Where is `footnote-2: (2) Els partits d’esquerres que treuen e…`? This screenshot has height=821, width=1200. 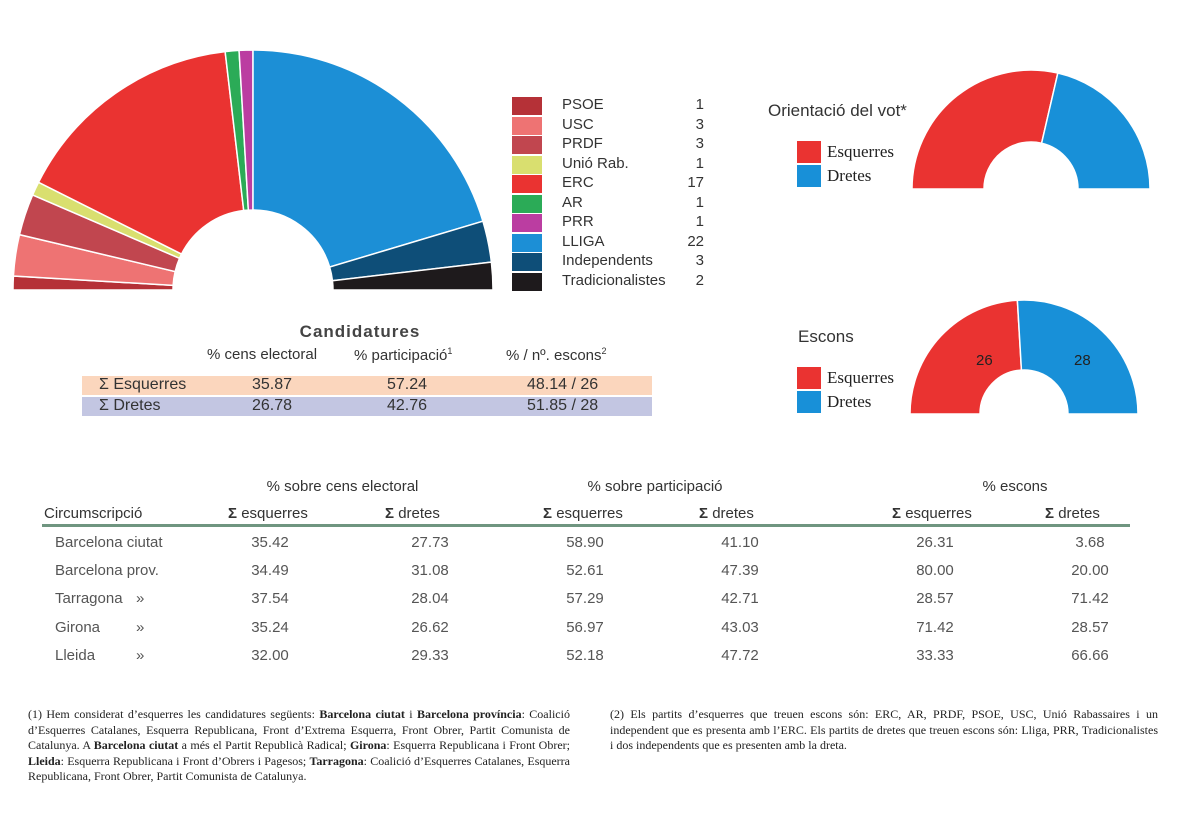
footnote-2: (2) Els partits d’esquerres que treuen e… is located at coordinates (884, 730).